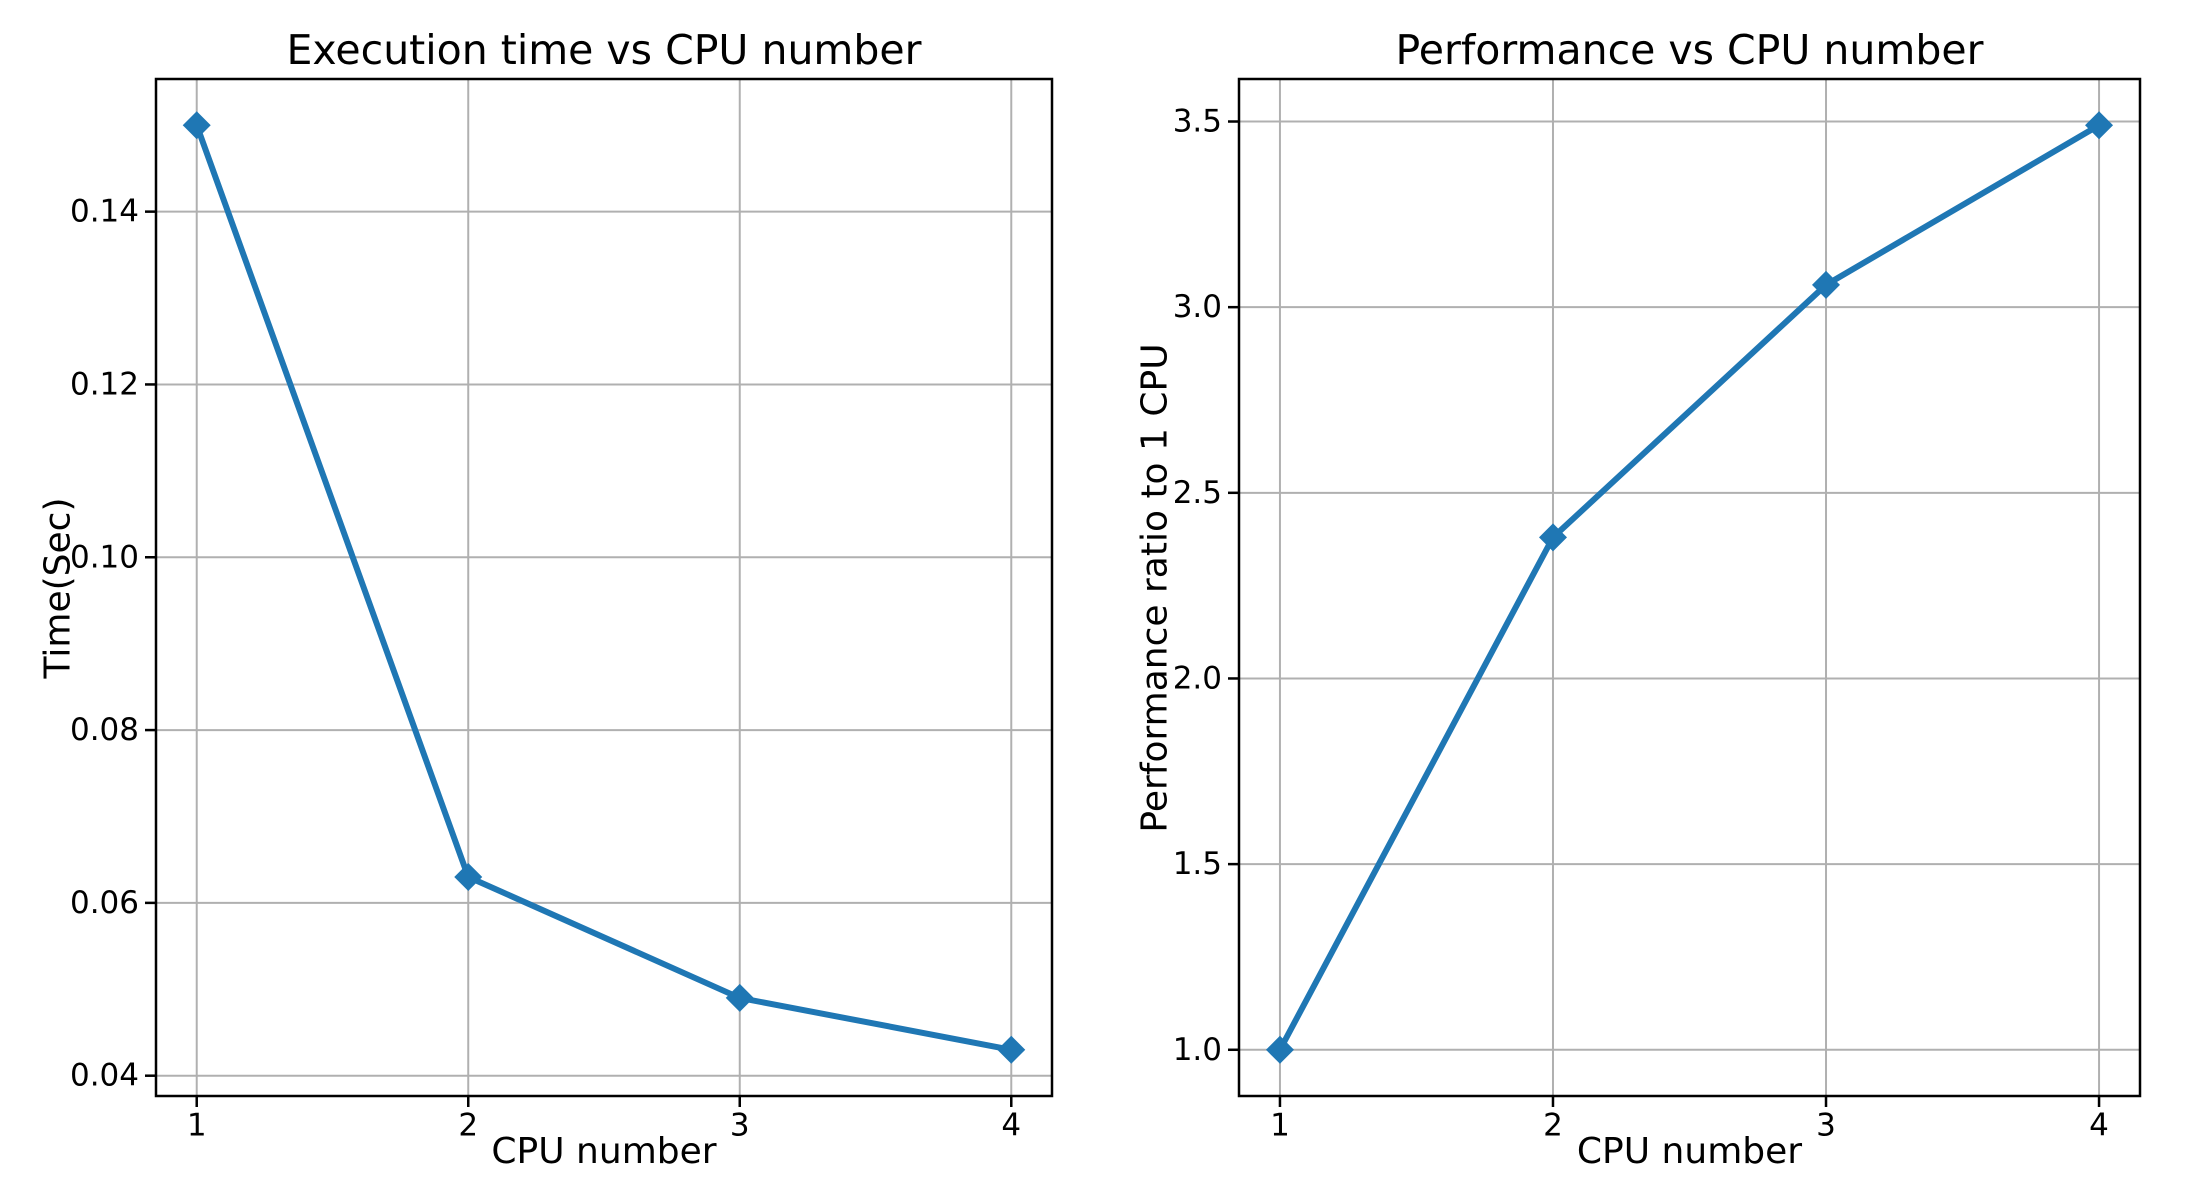  What do you see at coordinates (604, 1151) in the screenshot?
I see `x-axis-label-execution-time: CPU number` at bounding box center [604, 1151].